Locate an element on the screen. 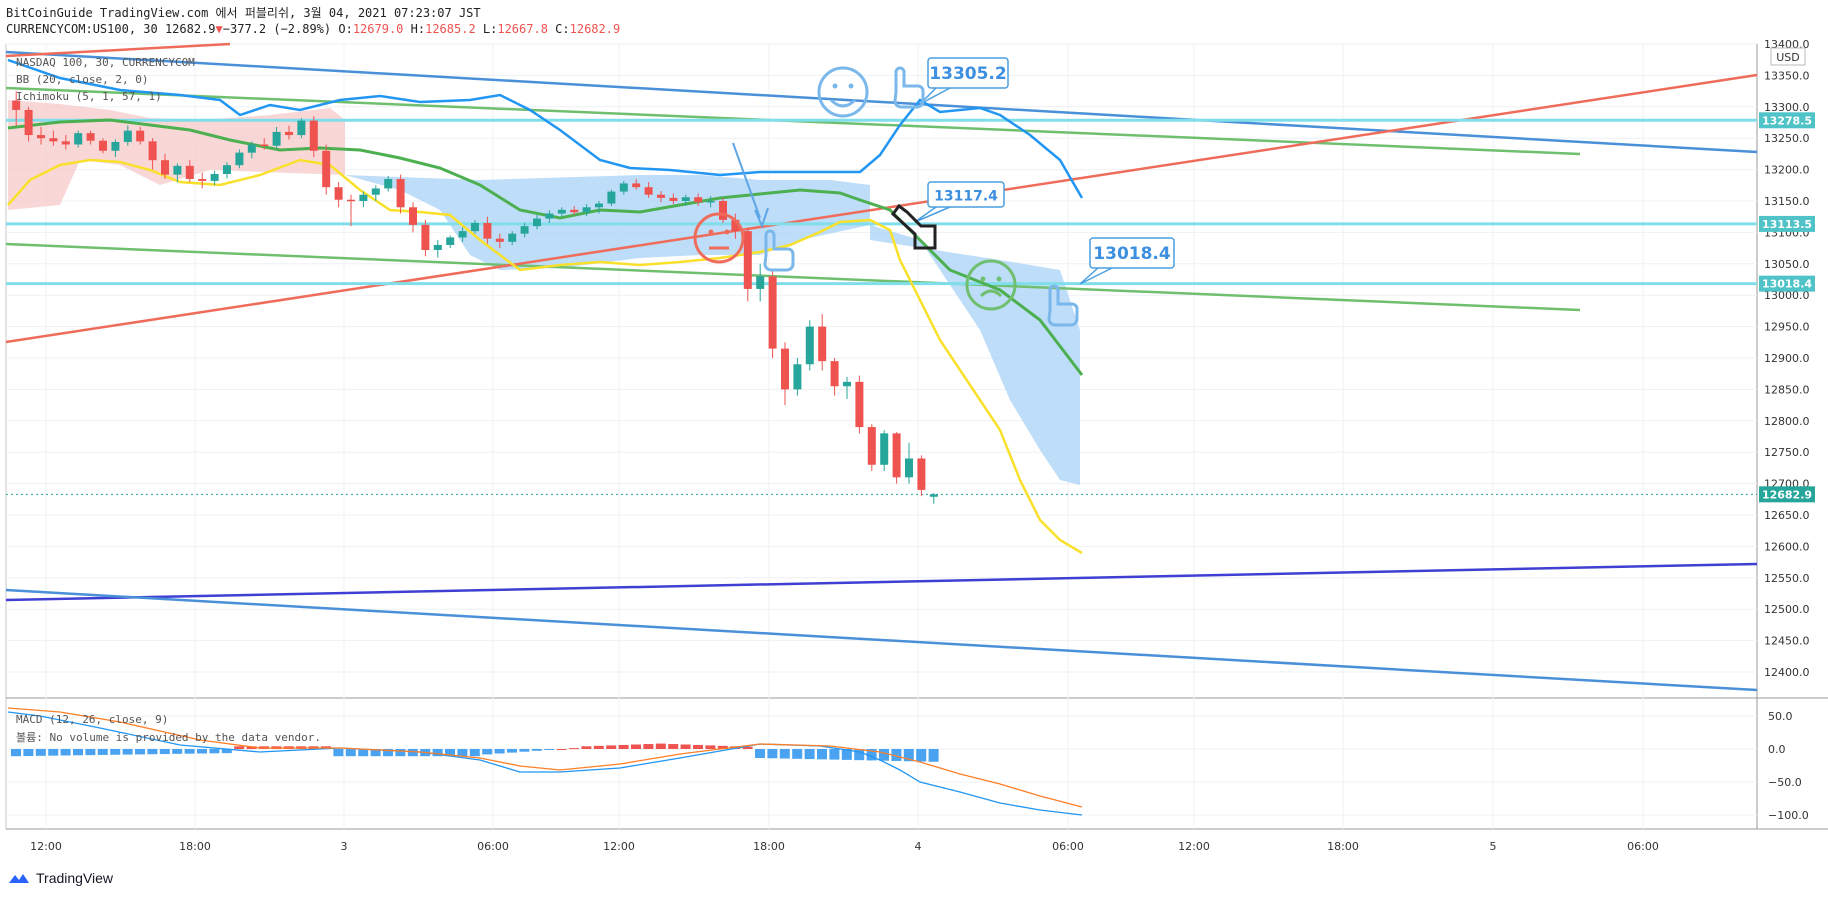  time-tick-label: 18:00 is located at coordinates (195, 846).